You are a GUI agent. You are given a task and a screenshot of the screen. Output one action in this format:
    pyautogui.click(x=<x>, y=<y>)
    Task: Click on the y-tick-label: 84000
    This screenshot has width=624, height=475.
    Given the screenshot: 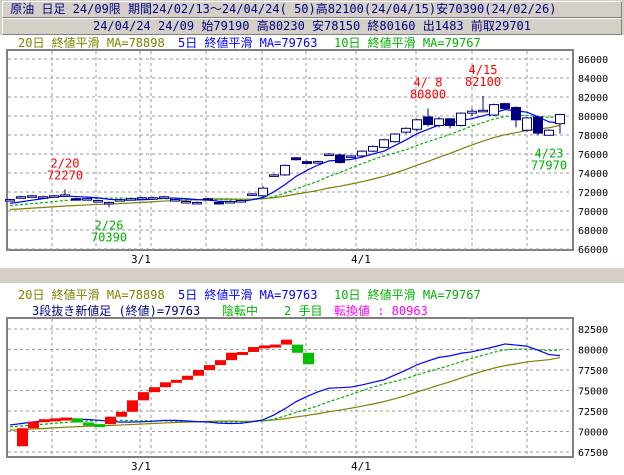 What is the action you would take?
    pyautogui.click(x=593, y=79)
    